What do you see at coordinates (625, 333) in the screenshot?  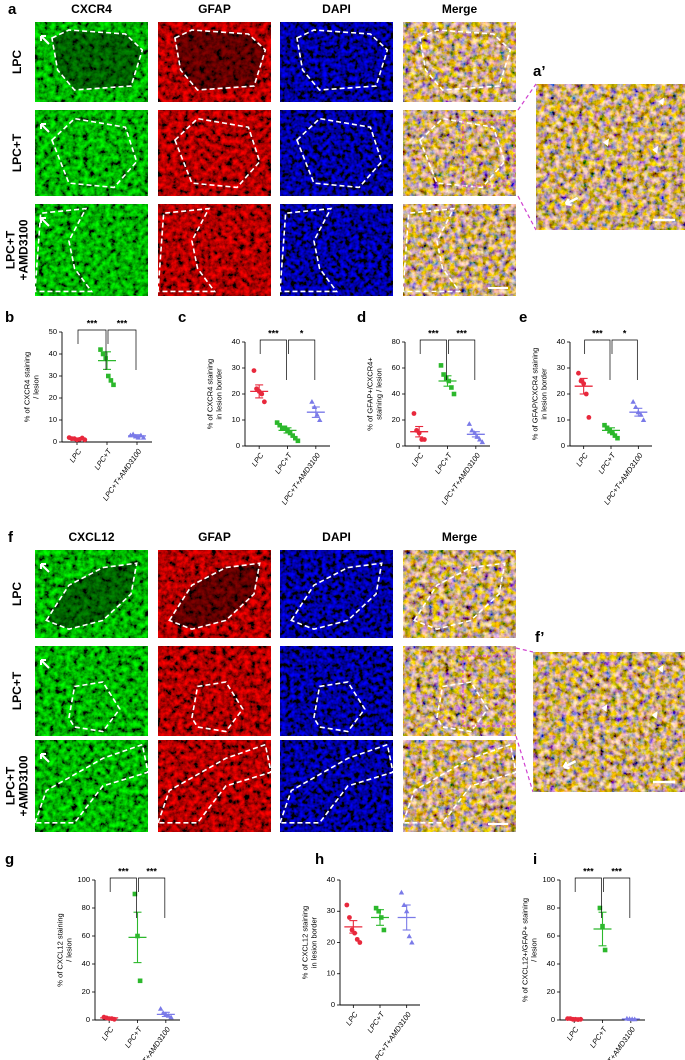 I see `significance-label: *` at bounding box center [625, 333].